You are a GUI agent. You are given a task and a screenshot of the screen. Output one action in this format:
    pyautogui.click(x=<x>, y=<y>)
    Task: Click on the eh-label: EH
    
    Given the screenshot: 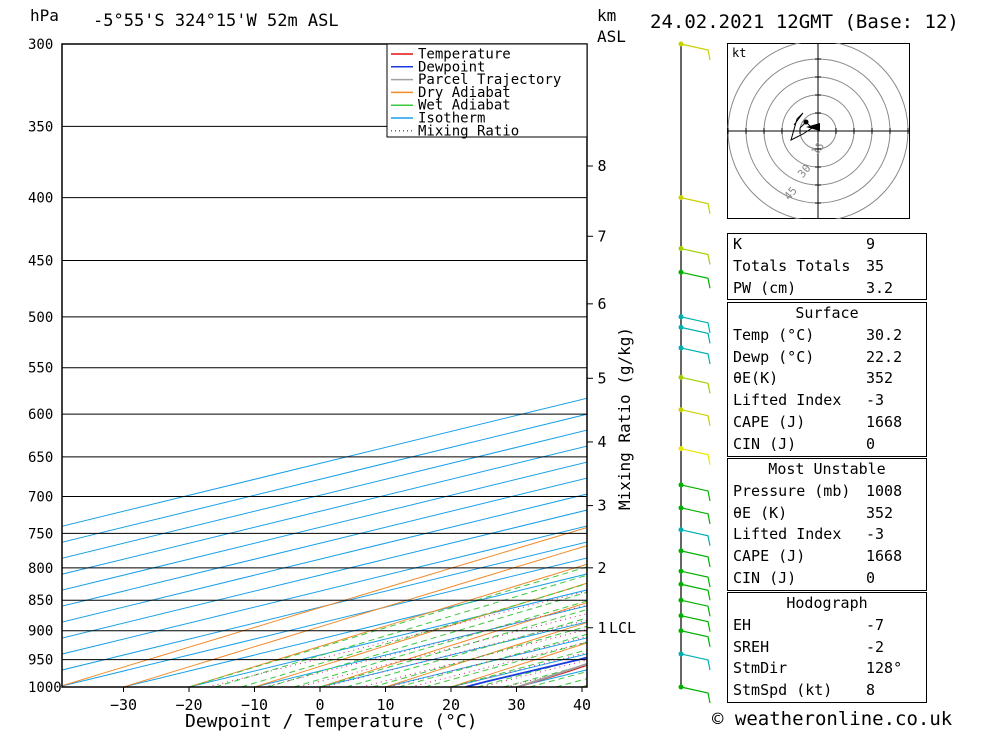 What is the action you would take?
    pyautogui.click(x=742, y=624)
    